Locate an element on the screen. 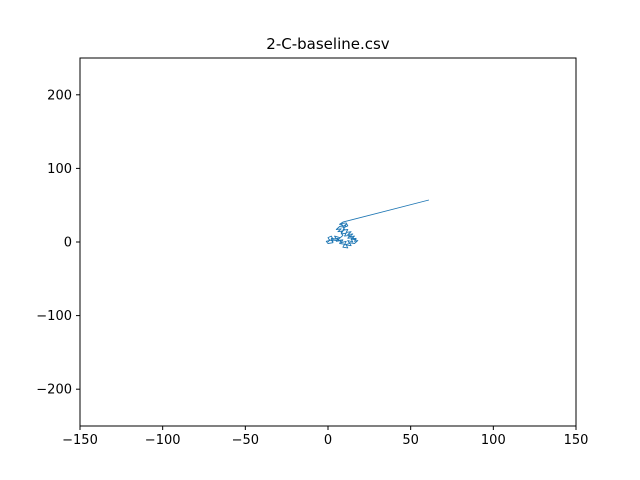 This screenshot has height=480, width=640. x-tick-label: 50 is located at coordinates (410, 440).